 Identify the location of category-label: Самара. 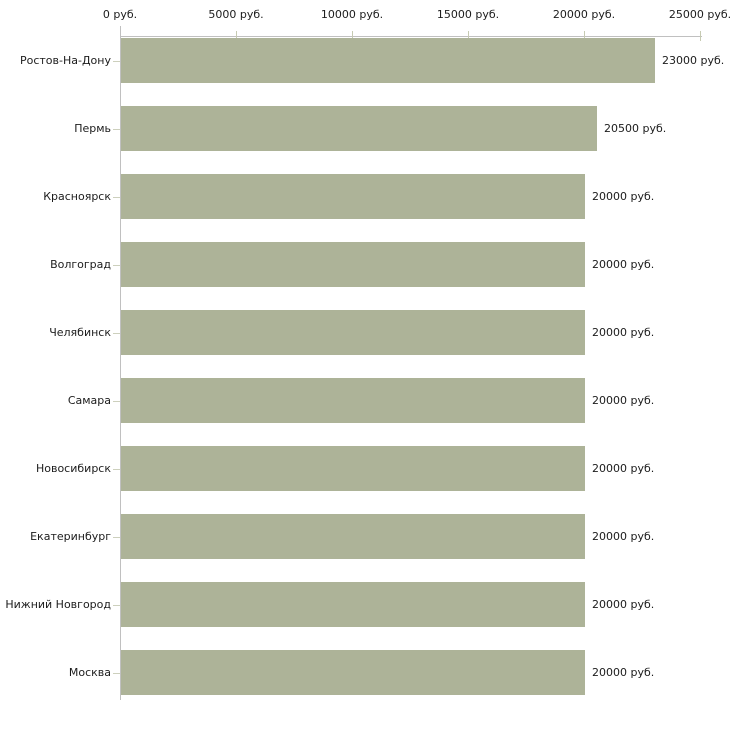
(89, 400).